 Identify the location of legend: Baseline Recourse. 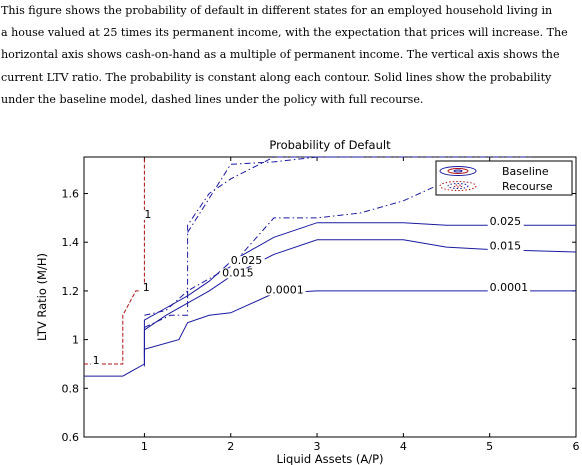
(504, 178).